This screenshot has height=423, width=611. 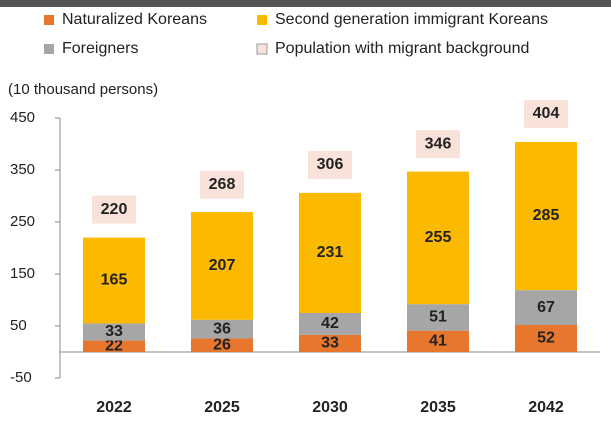 I want to click on value-label: 255, so click(x=438, y=237).